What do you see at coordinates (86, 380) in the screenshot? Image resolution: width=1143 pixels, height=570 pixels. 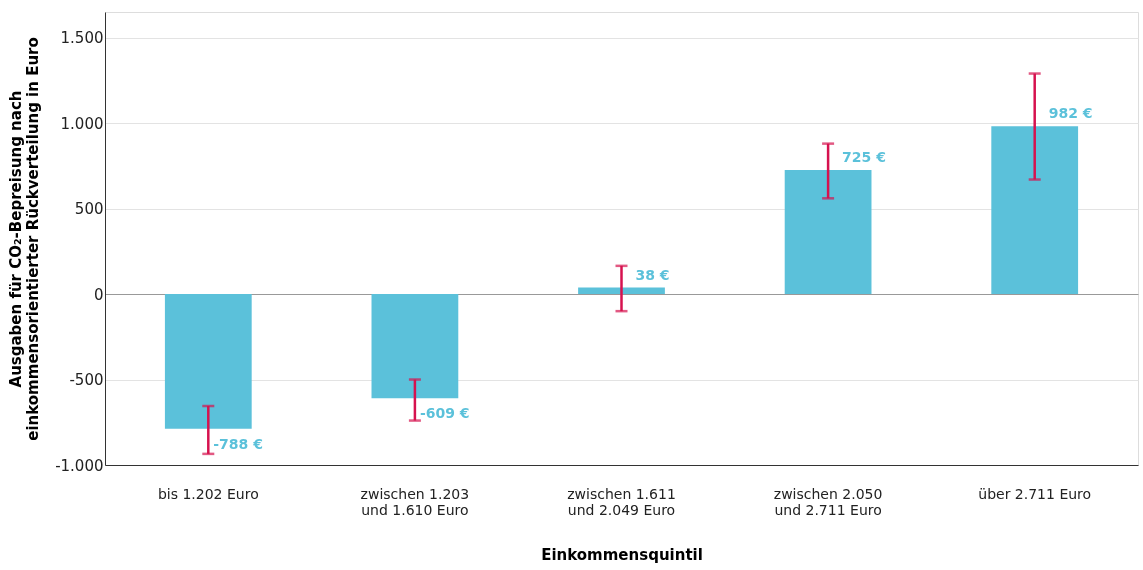 I see `y-tick-label: -500` at bounding box center [86, 380].